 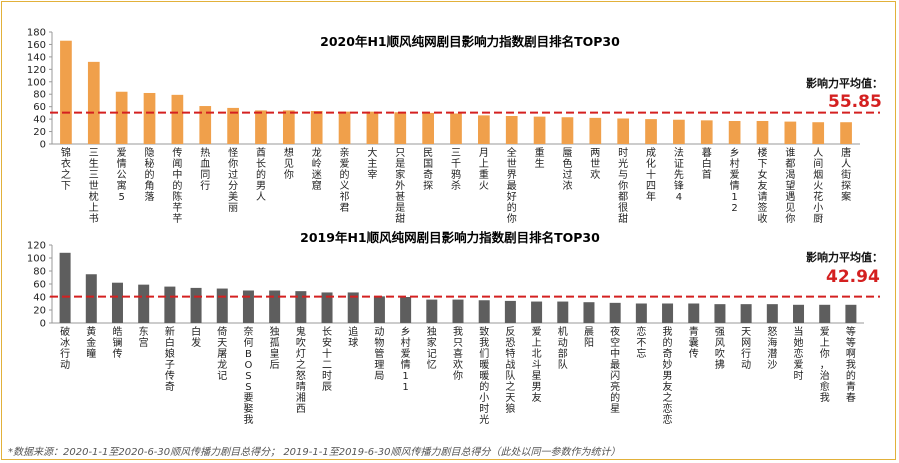 What do you see at coordinates (428, 169) in the screenshot?
I see `category-label: 民国奇探` at bounding box center [428, 169].